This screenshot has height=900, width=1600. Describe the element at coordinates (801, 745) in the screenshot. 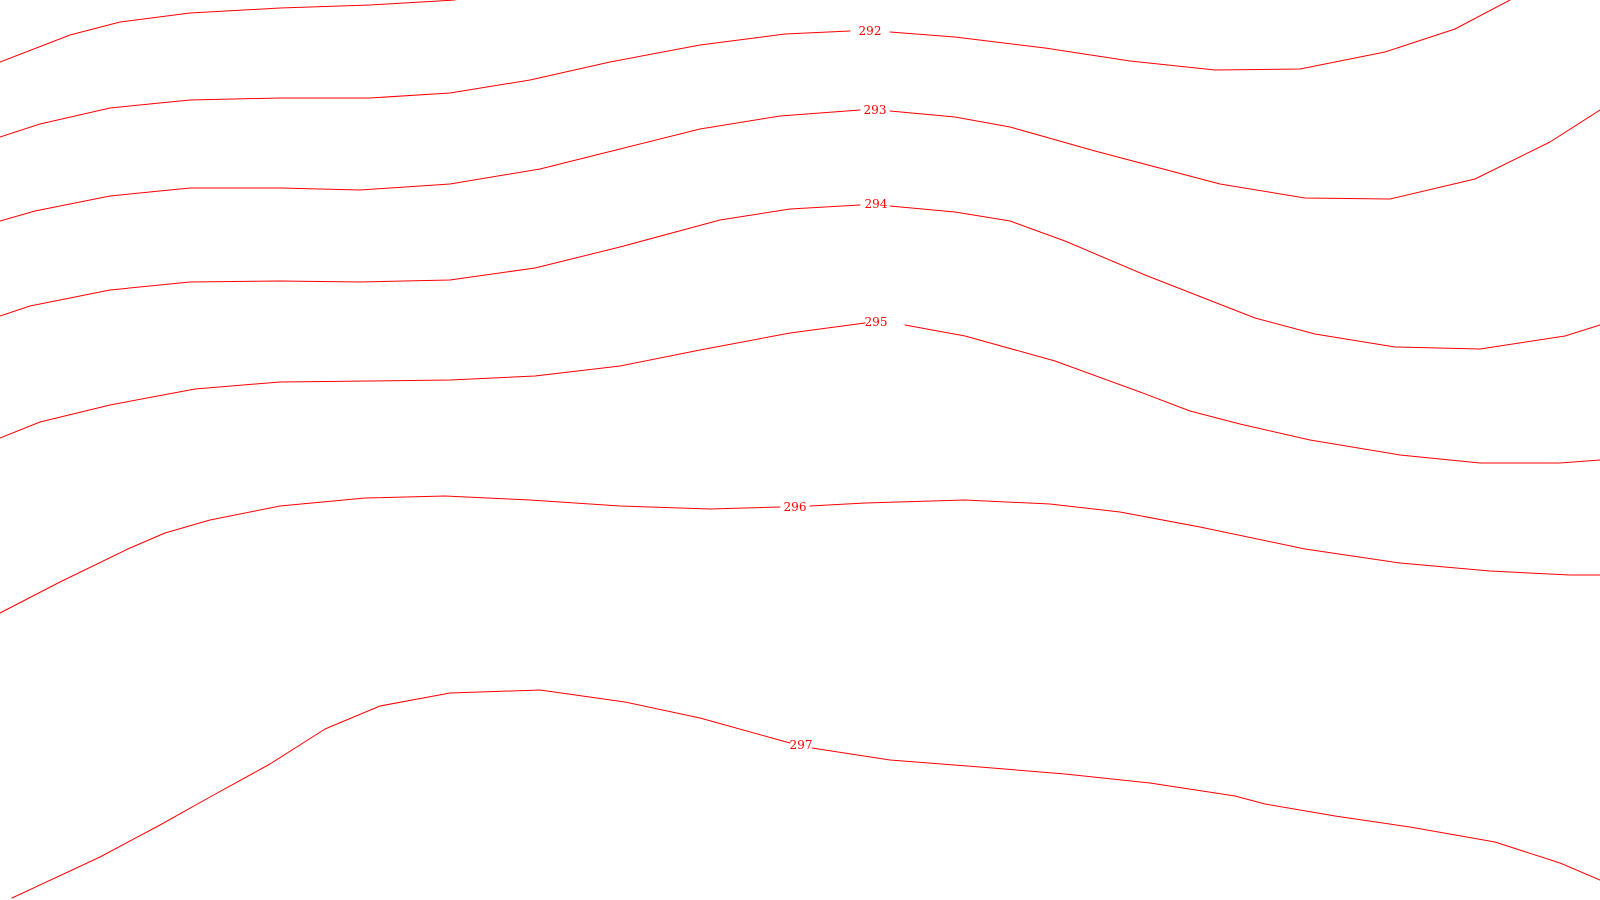

I see `contour-label-297: 297` at that location.